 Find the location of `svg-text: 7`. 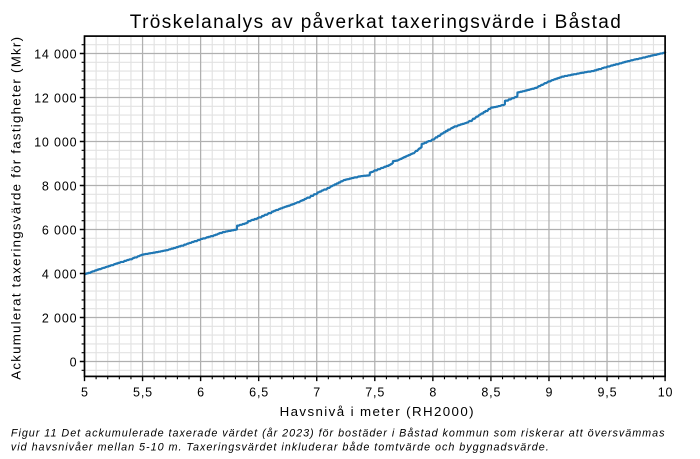

svg-text: 7 is located at coordinates (317, 393).